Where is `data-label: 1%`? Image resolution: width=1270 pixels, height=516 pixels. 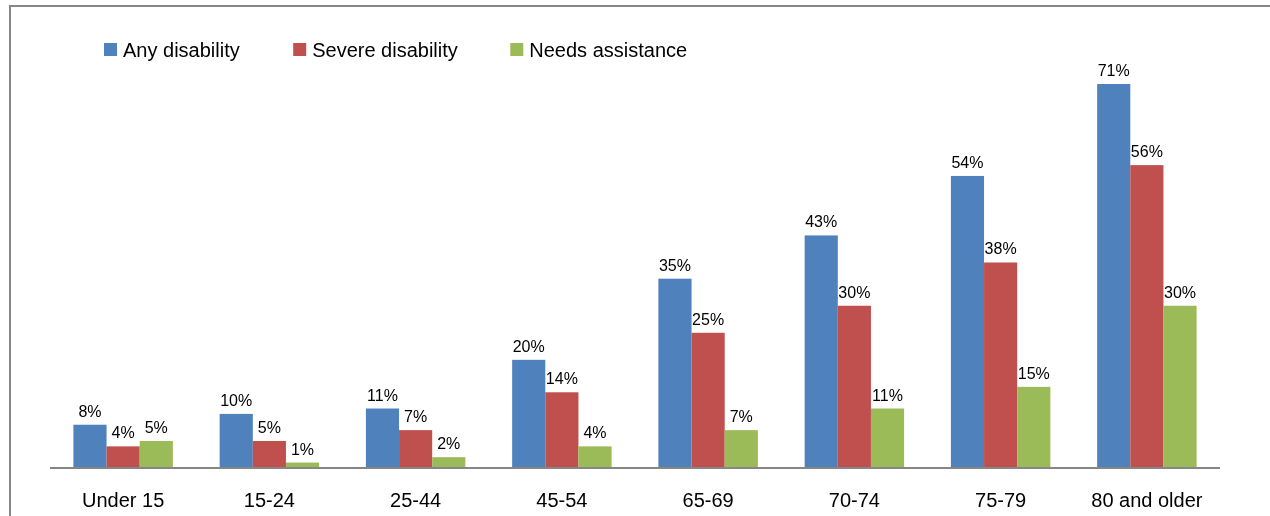 data-label: 1% is located at coordinates (302, 449).